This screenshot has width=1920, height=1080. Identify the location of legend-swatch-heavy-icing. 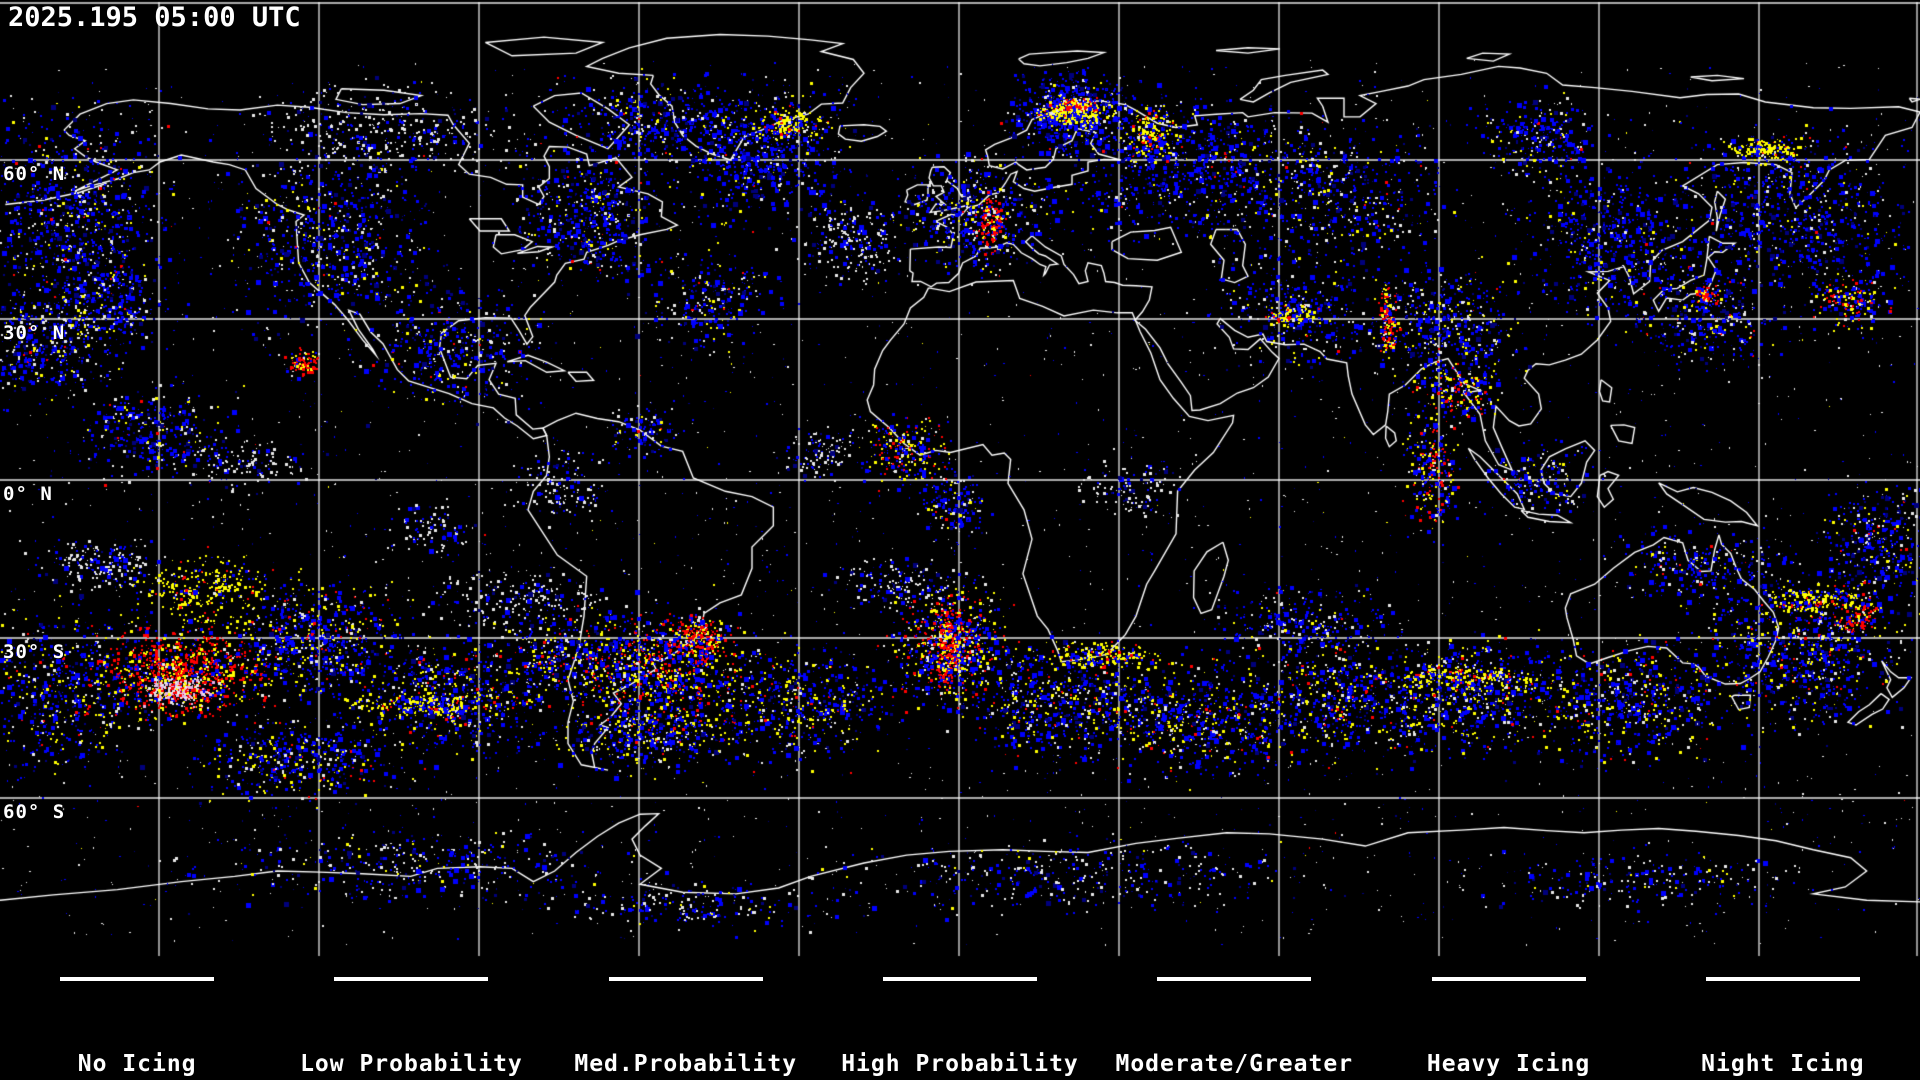
(1508, 979).